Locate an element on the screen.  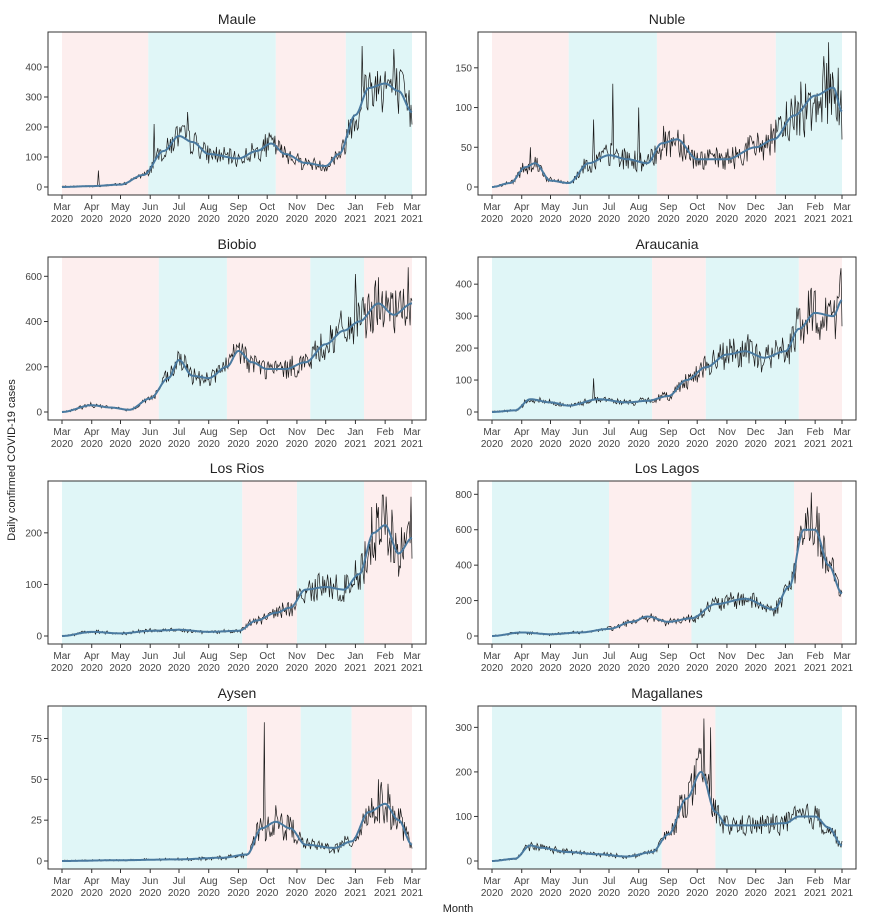
y-tick-label: 150 is located at coordinates (463, 68).